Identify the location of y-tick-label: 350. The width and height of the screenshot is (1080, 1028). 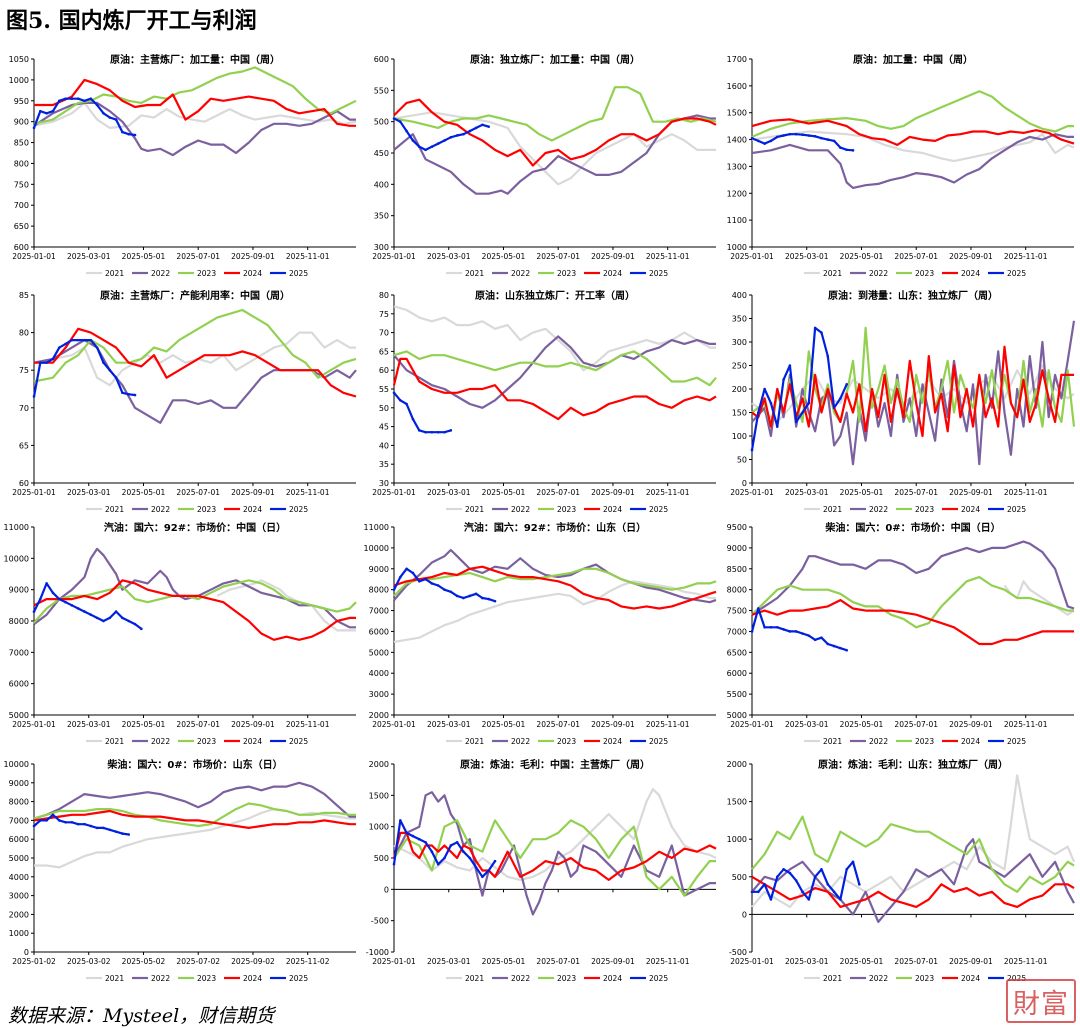
(381, 216).